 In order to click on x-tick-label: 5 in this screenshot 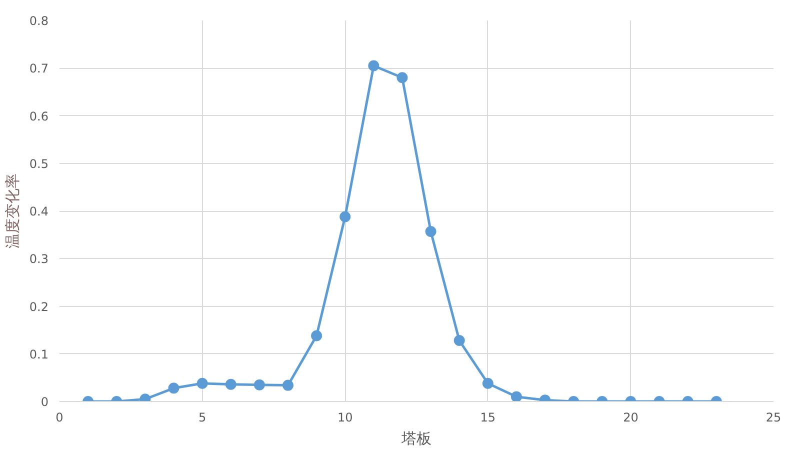, I will do `click(202, 417)`.